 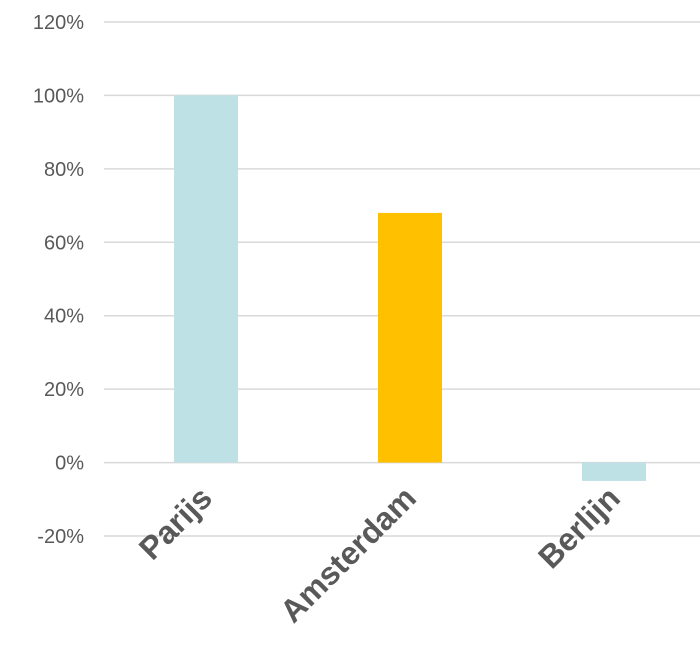 What do you see at coordinates (60, 537) in the screenshot?
I see `y-tick-label: -20%` at bounding box center [60, 537].